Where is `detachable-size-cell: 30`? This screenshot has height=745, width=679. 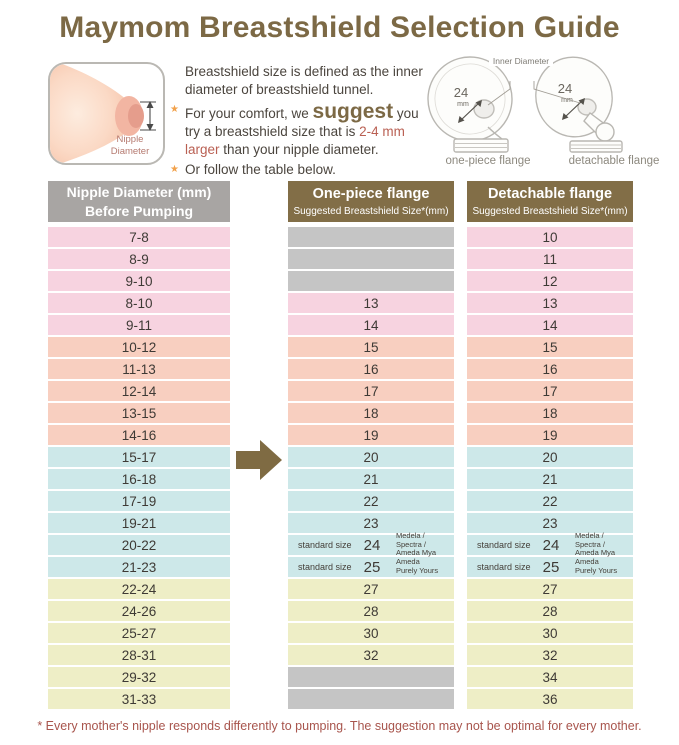 detachable-size-cell: 30 is located at coordinates (550, 633).